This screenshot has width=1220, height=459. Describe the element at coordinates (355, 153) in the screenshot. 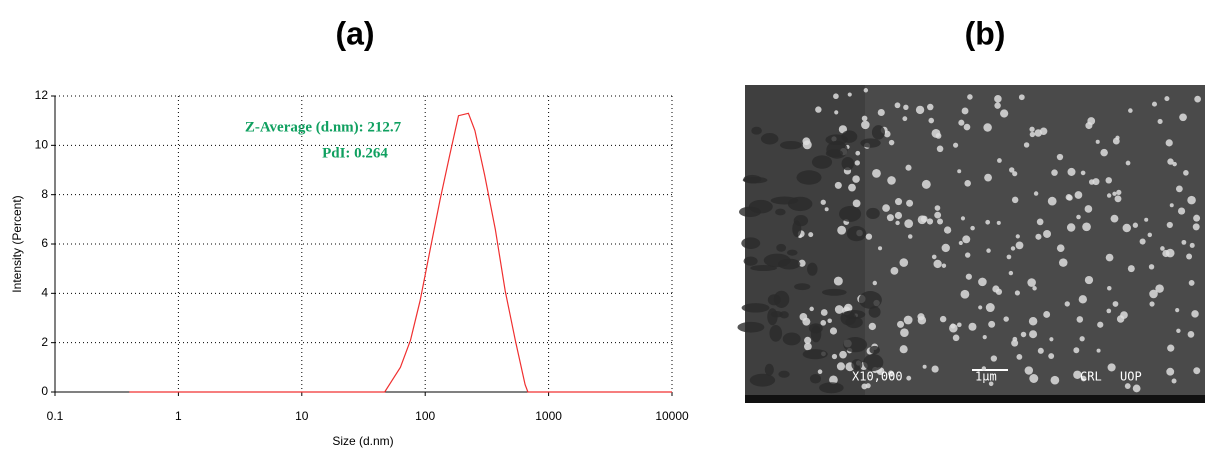

I see `annotation: PdI: 0.264` at that location.